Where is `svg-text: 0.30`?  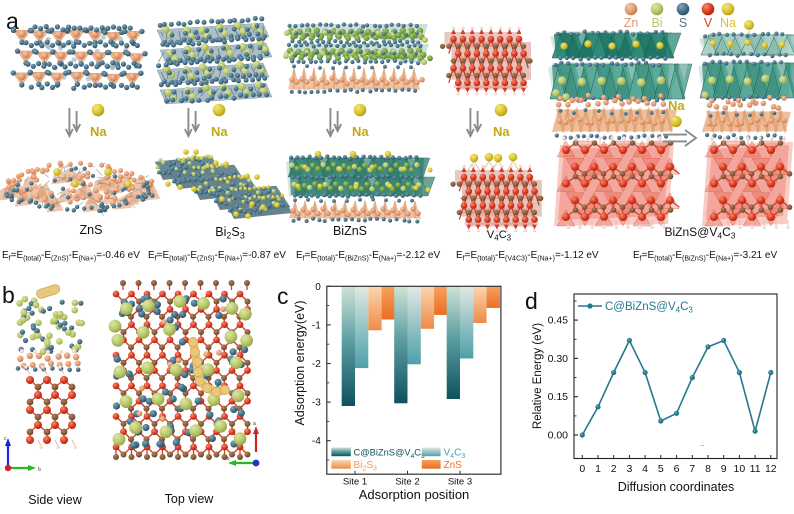 svg-text: 0.30 is located at coordinates (558, 359).